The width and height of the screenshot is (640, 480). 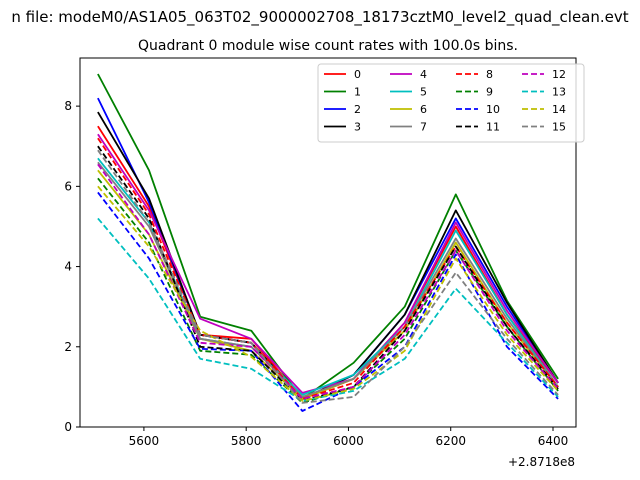 What do you see at coordinates (450, 441) in the screenshot?
I see `x-tick-label: 6200` at bounding box center [450, 441].